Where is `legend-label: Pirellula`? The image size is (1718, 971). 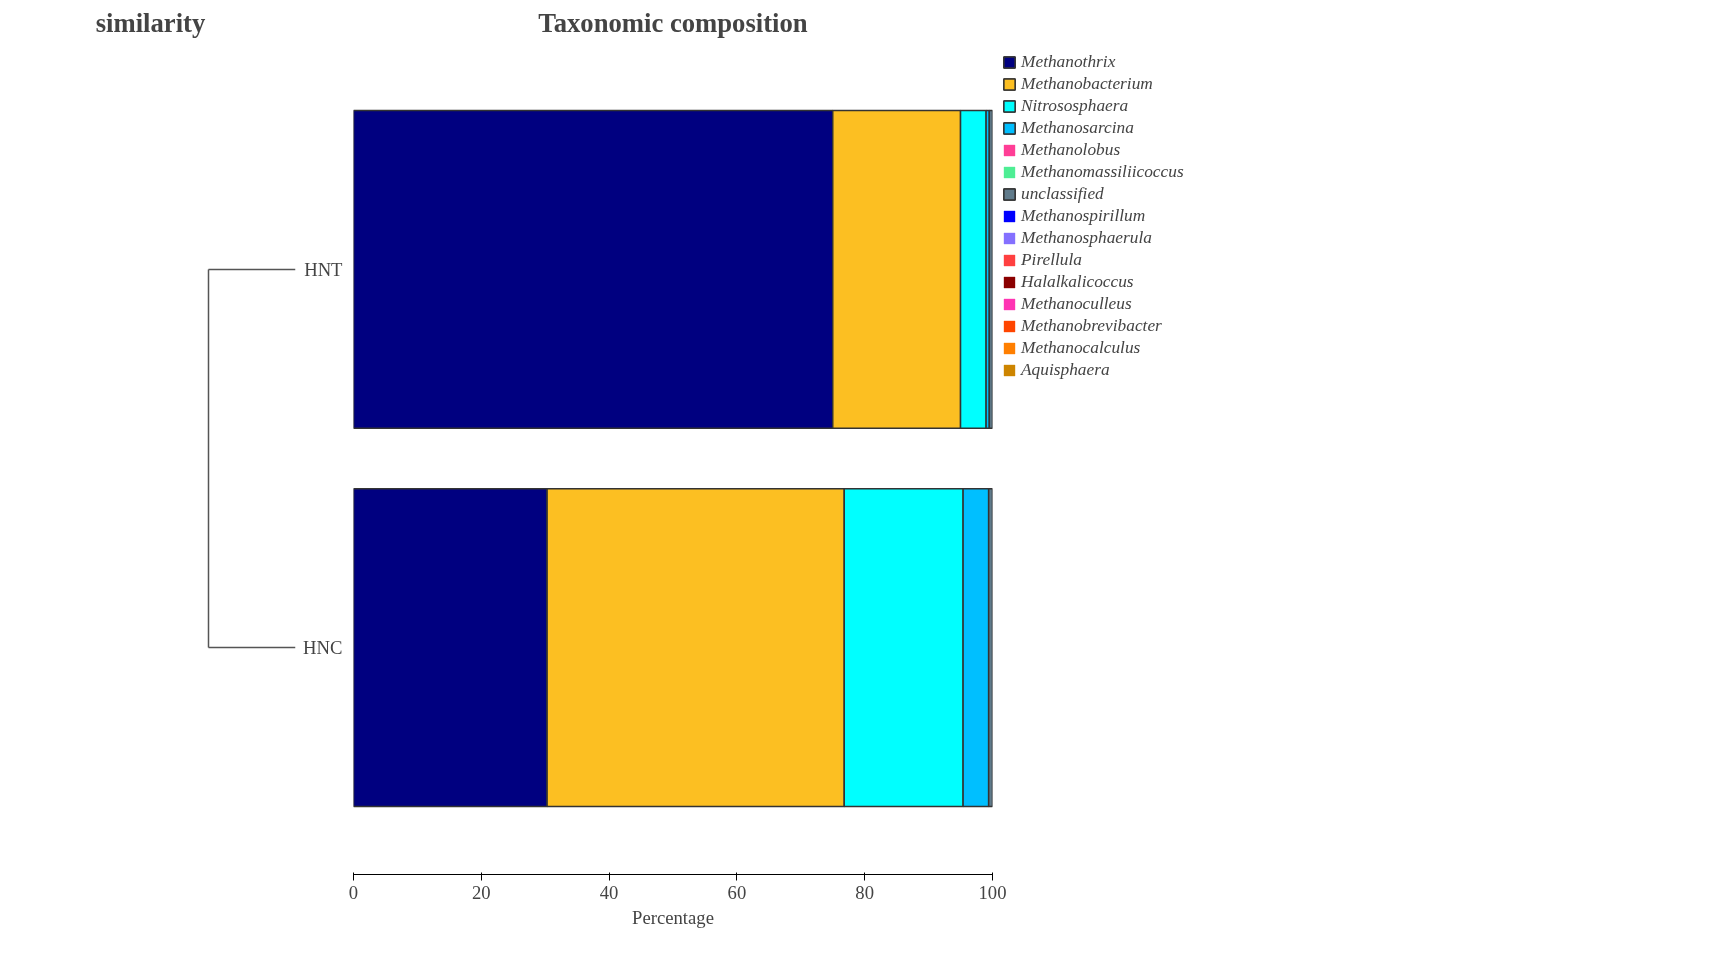
legend-label: Pirellula is located at coordinates (1051, 260).